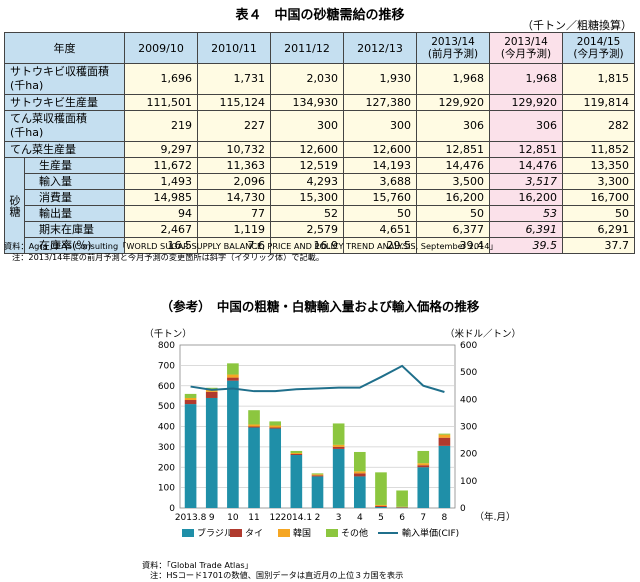  Describe the element at coordinates (64, 48) in the screenshot. I see `header-year-label: 年度` at that location.